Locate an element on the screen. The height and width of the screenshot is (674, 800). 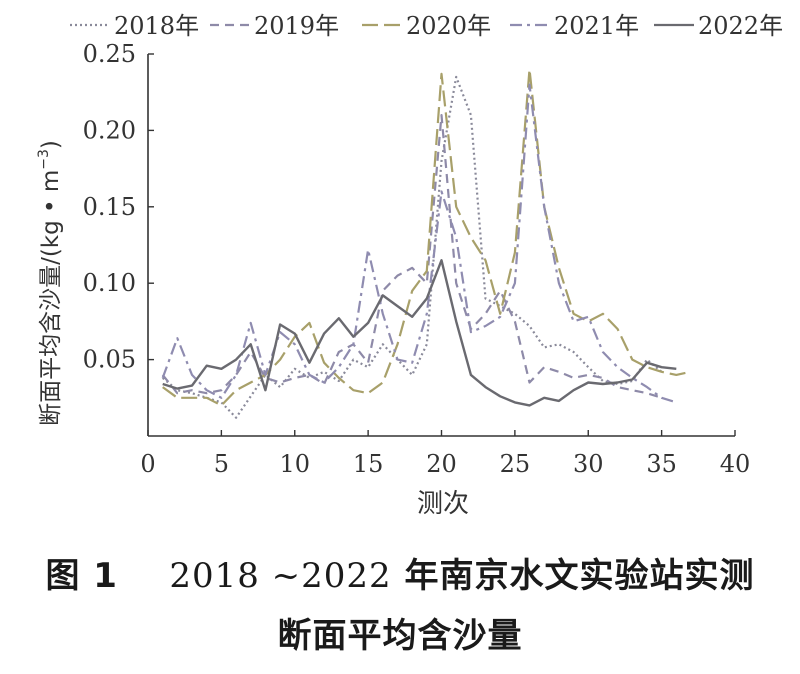
figure-number: 图 1 is located at coordinates (81, 576).